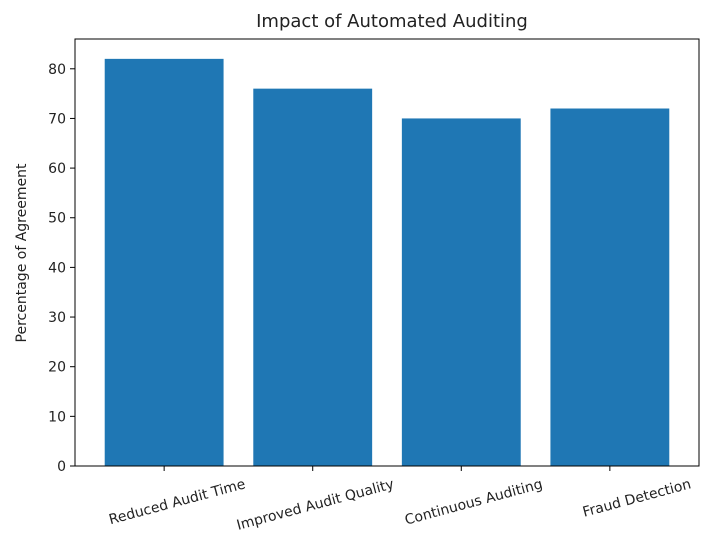 The image size is (702, 540). I want to click on chart-title: Impact of Automated Auditing, so click(392, 21).